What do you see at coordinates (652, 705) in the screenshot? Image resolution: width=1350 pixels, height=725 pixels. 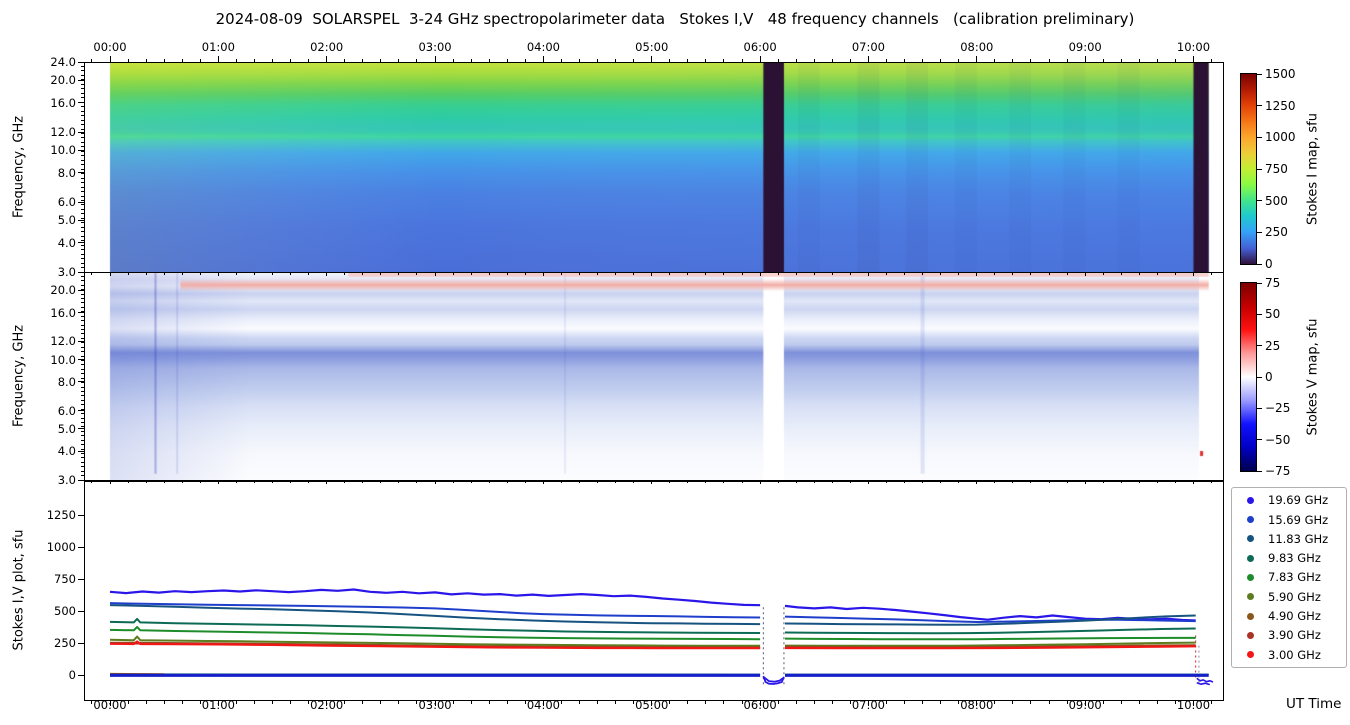 I see `time-tick-label-bottom: 05:00` at bounding box center [652, 705].